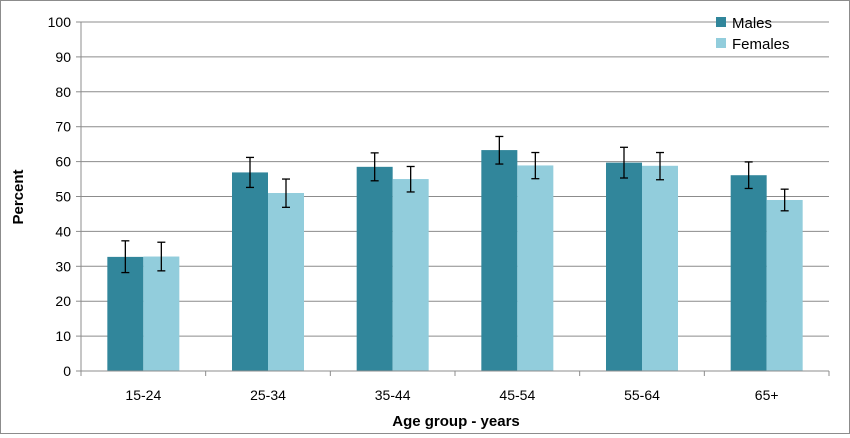 The height and width of the screenshot is (438, 850). Describe the element at coordinates (63, 301) in the screenshot. I see `y-tick-label: 20` at that location.